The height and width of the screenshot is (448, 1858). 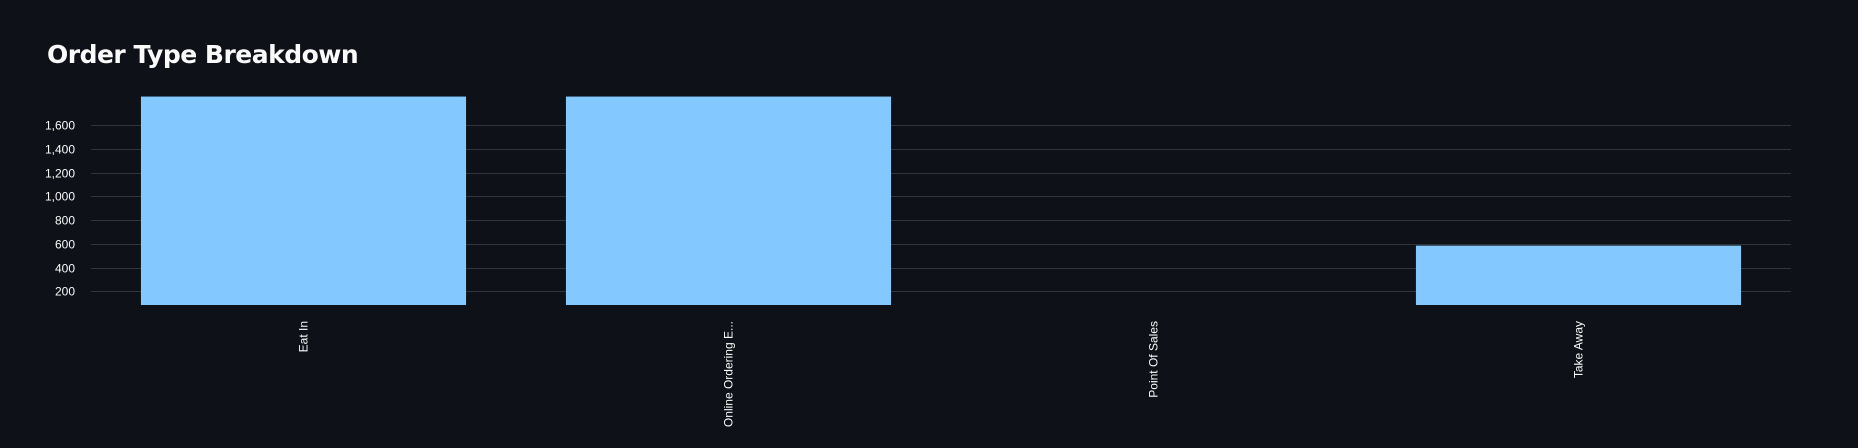 I want to click on y-tick-label: 800, so click(x=65, y=221).